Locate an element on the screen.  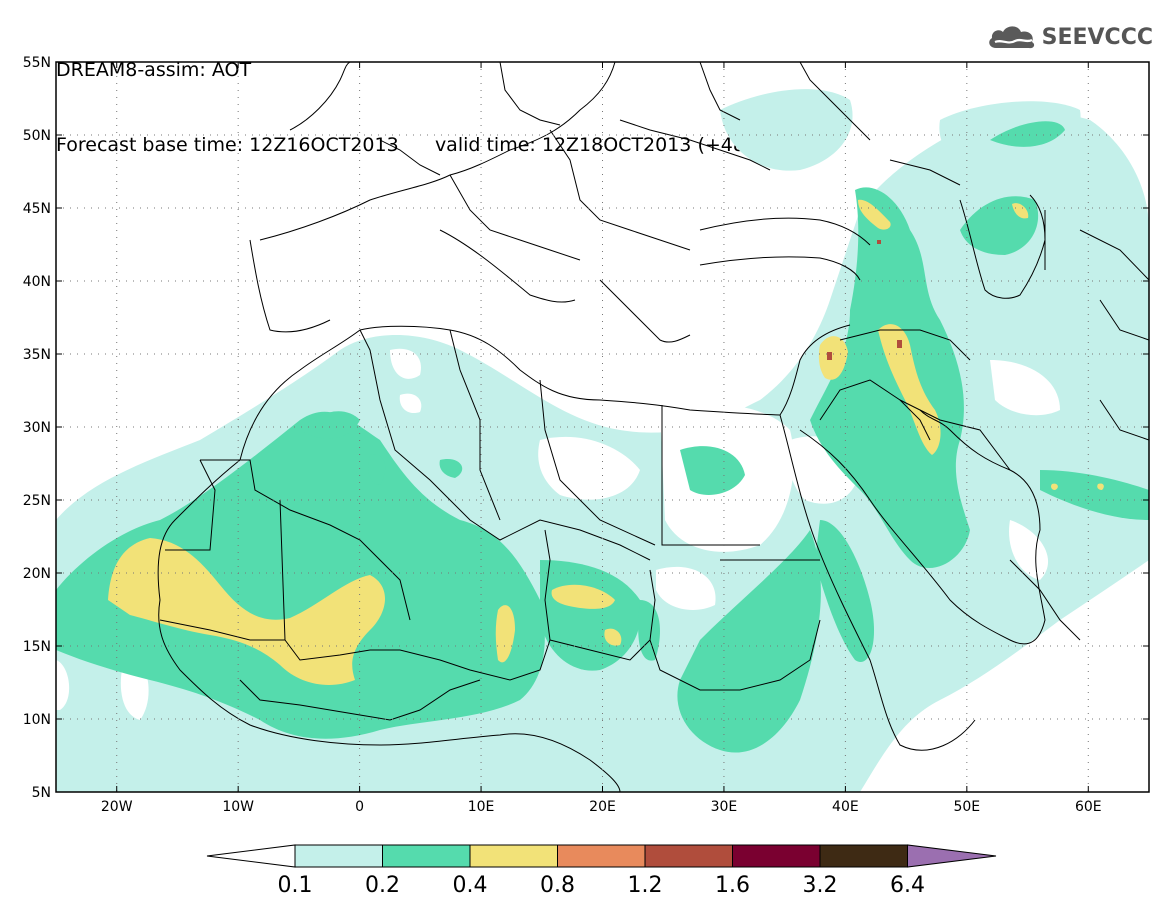
colorbar-label: 0.2 is located at coordinates (382, 885).